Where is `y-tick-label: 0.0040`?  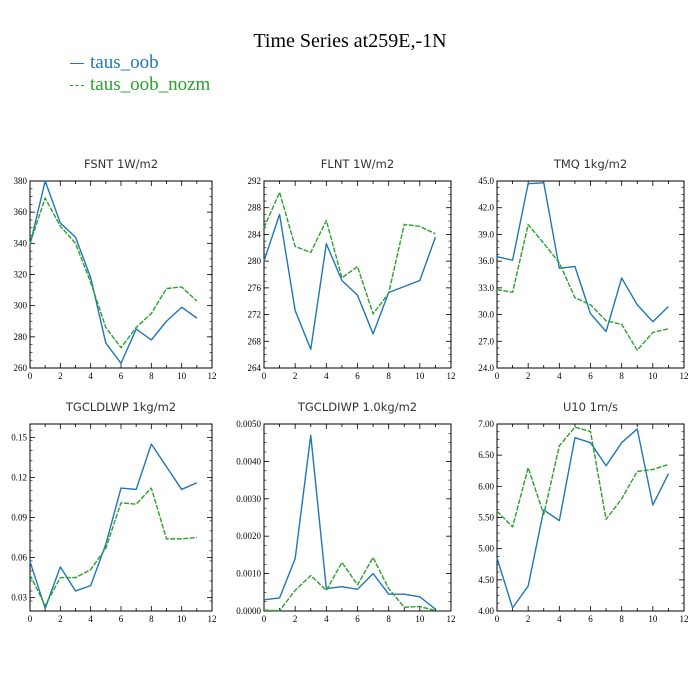 y-tick-label: 0.0040 is located at coordinates (248, 461).